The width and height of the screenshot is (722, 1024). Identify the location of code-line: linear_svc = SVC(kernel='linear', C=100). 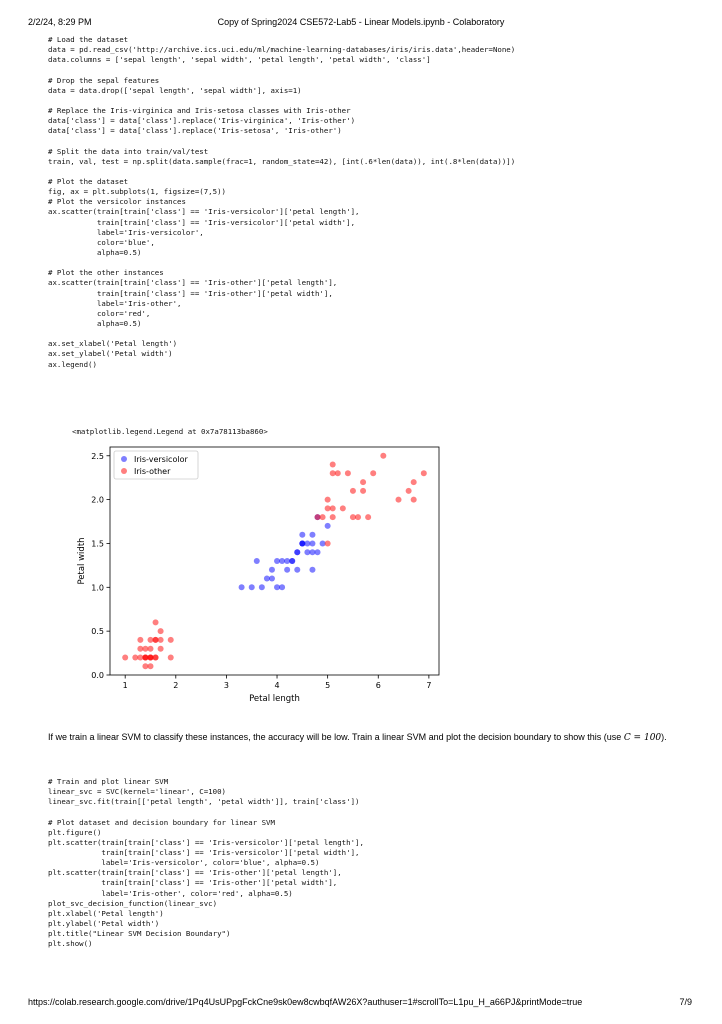
(137, 792).